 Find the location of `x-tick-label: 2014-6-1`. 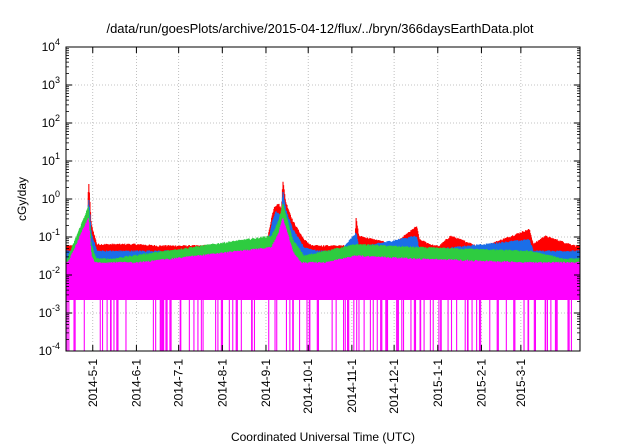

x-tick-label: 2014-6-1 is located at coordinates (136, 383).